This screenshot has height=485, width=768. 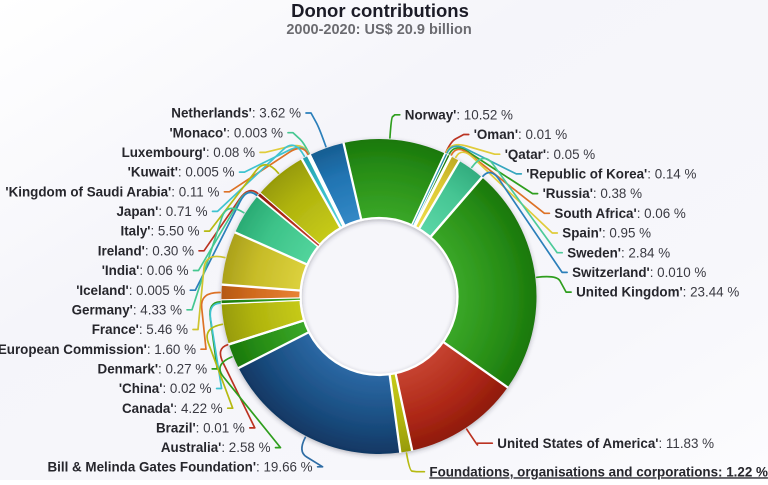 I want to click on svg-text: 'Qatar': 0.05 %, so click(x=550, y=154).